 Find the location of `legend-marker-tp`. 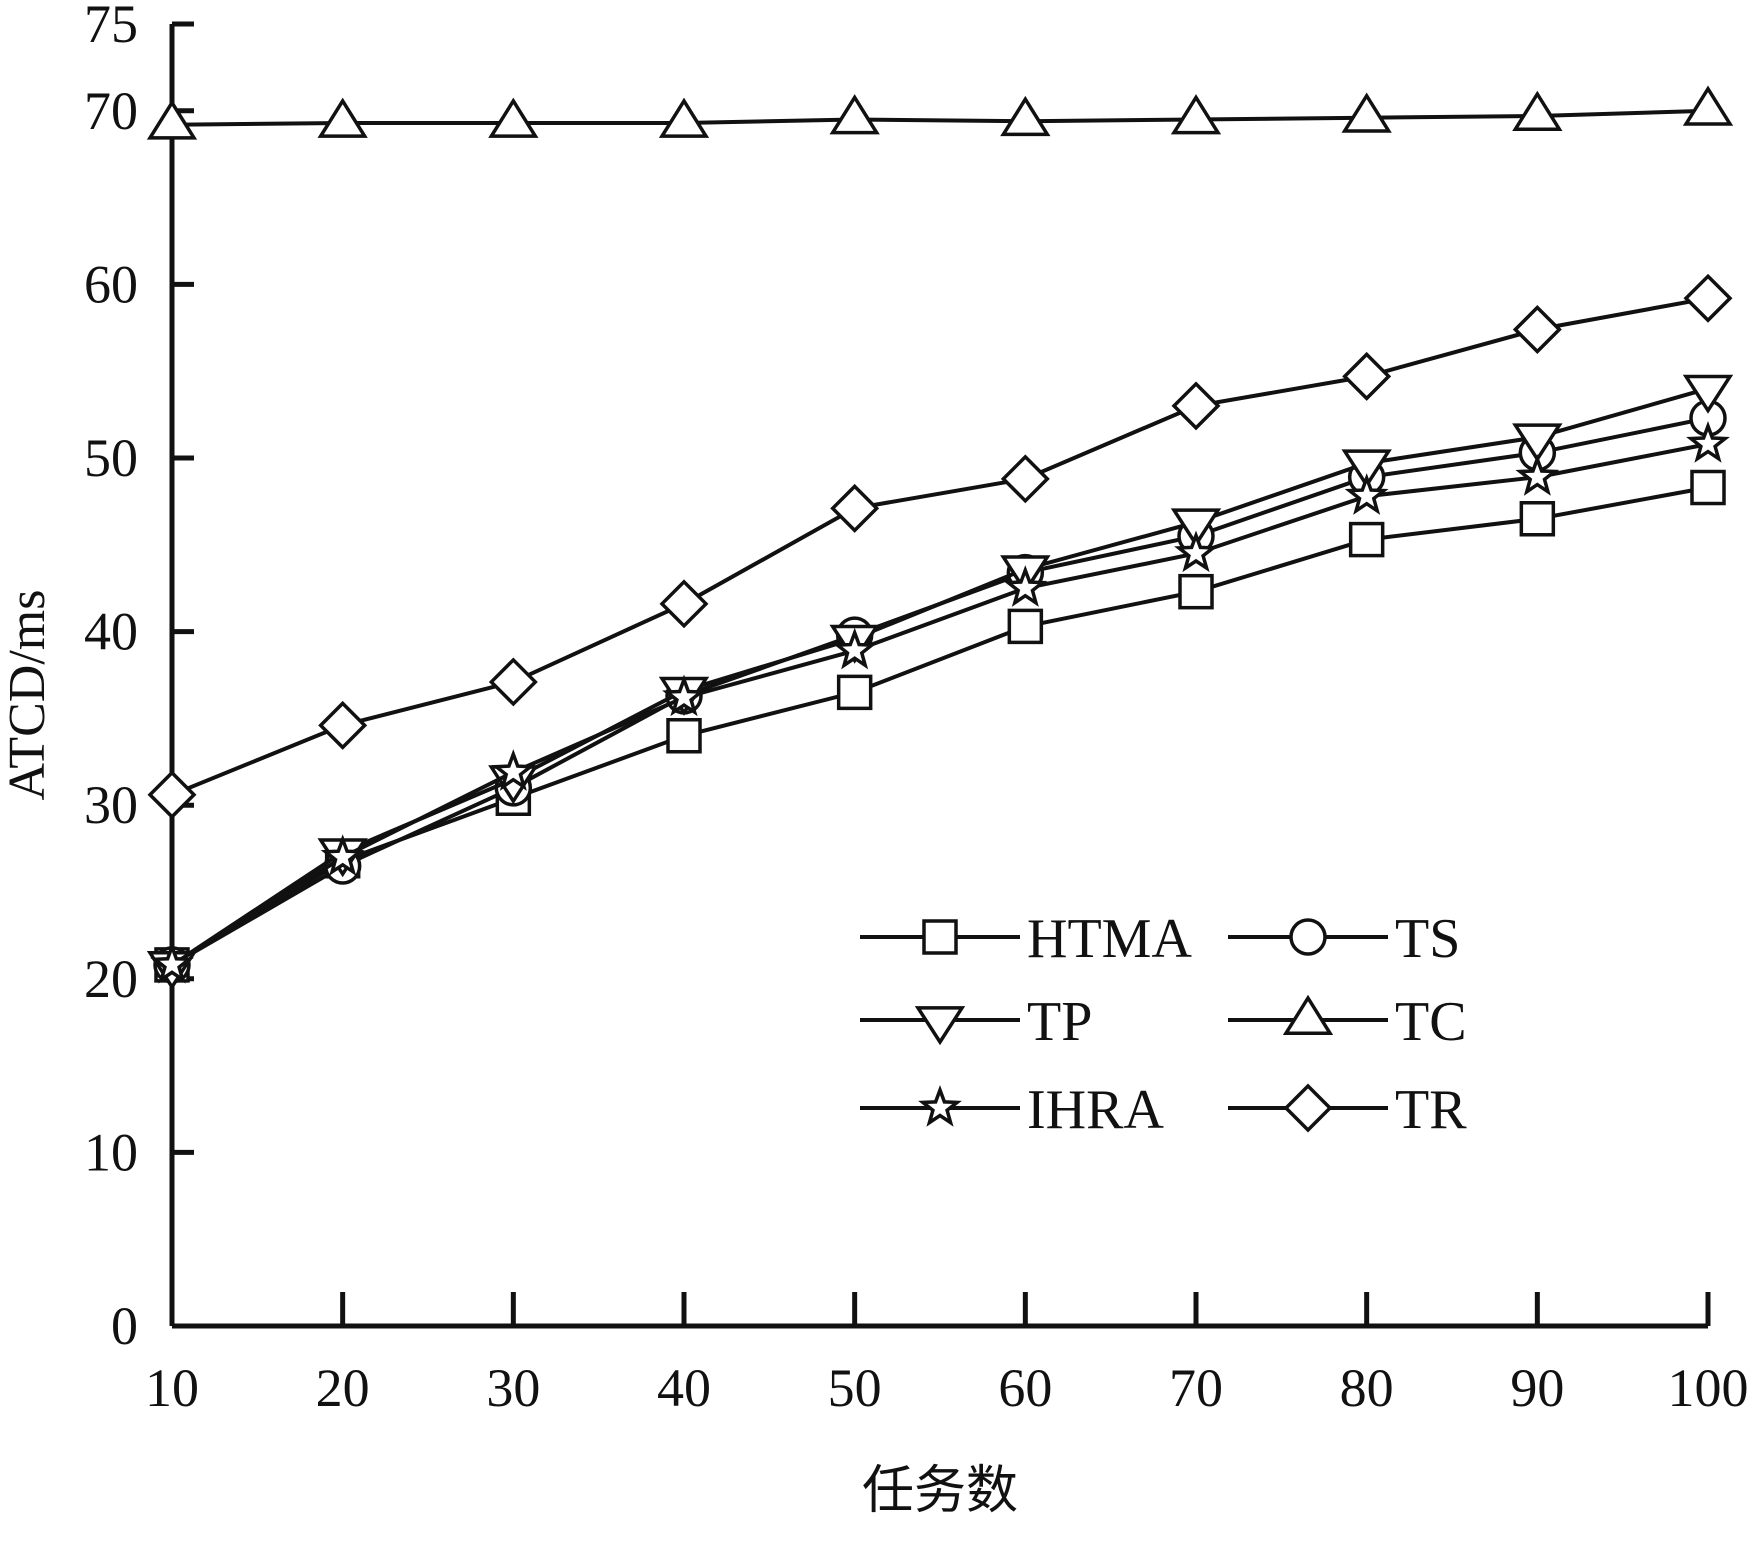

legend-marker-tp is located at coordinates (940, 1026).